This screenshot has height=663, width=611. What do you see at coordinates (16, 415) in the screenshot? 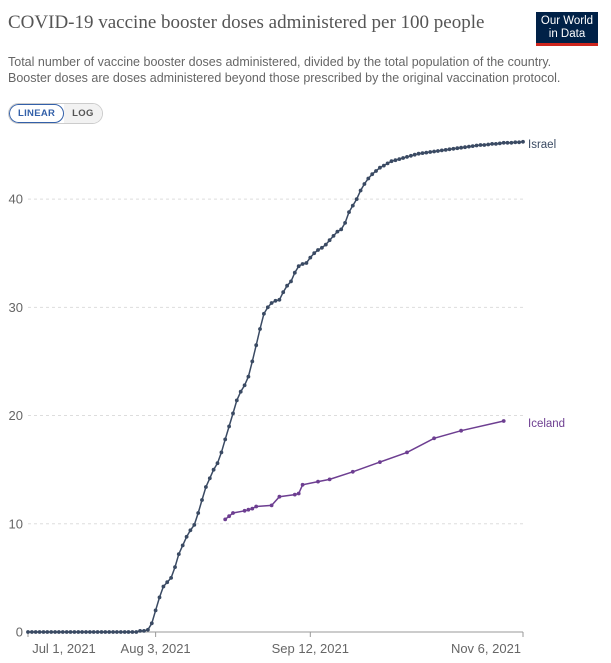
I see `y-tick-label: 20` at bounding box center [16, 415].